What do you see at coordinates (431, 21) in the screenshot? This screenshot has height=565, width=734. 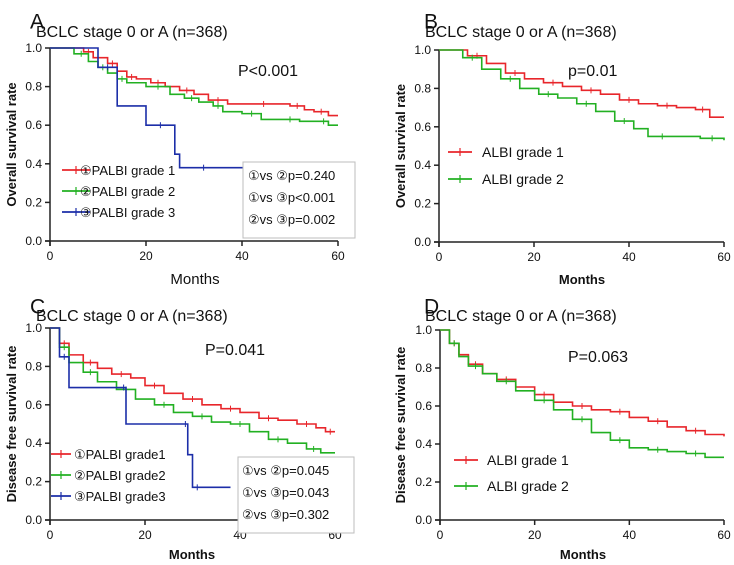 I see `panel-letter: B` at bounding box center [431, 21].